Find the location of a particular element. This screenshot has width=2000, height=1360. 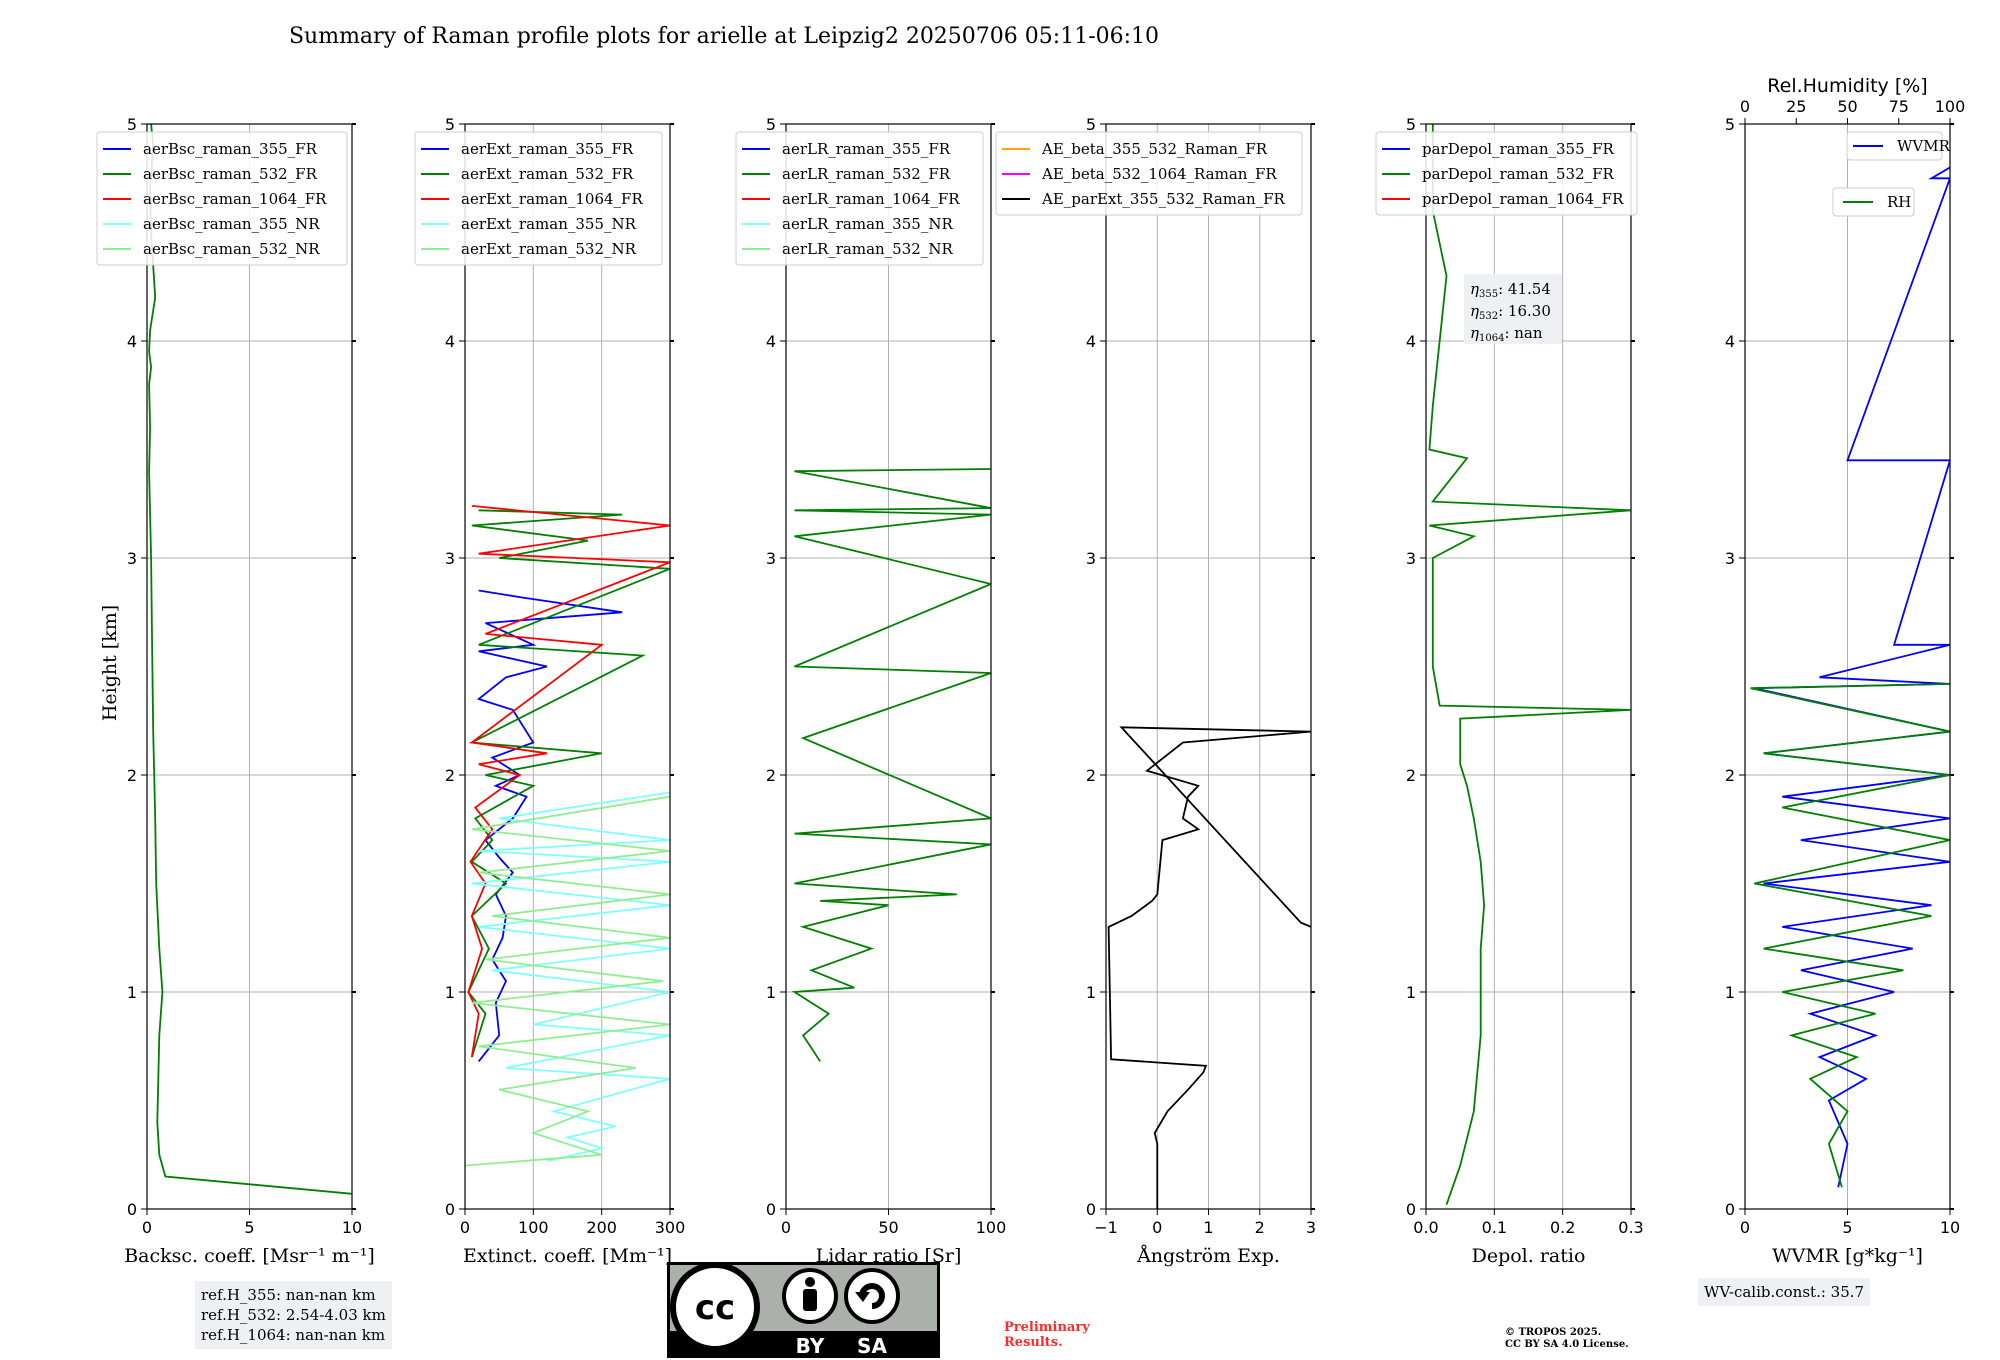

legend-entry: AE_beta_532_1064_Raman_FR is located at coordinates (1159, 174).